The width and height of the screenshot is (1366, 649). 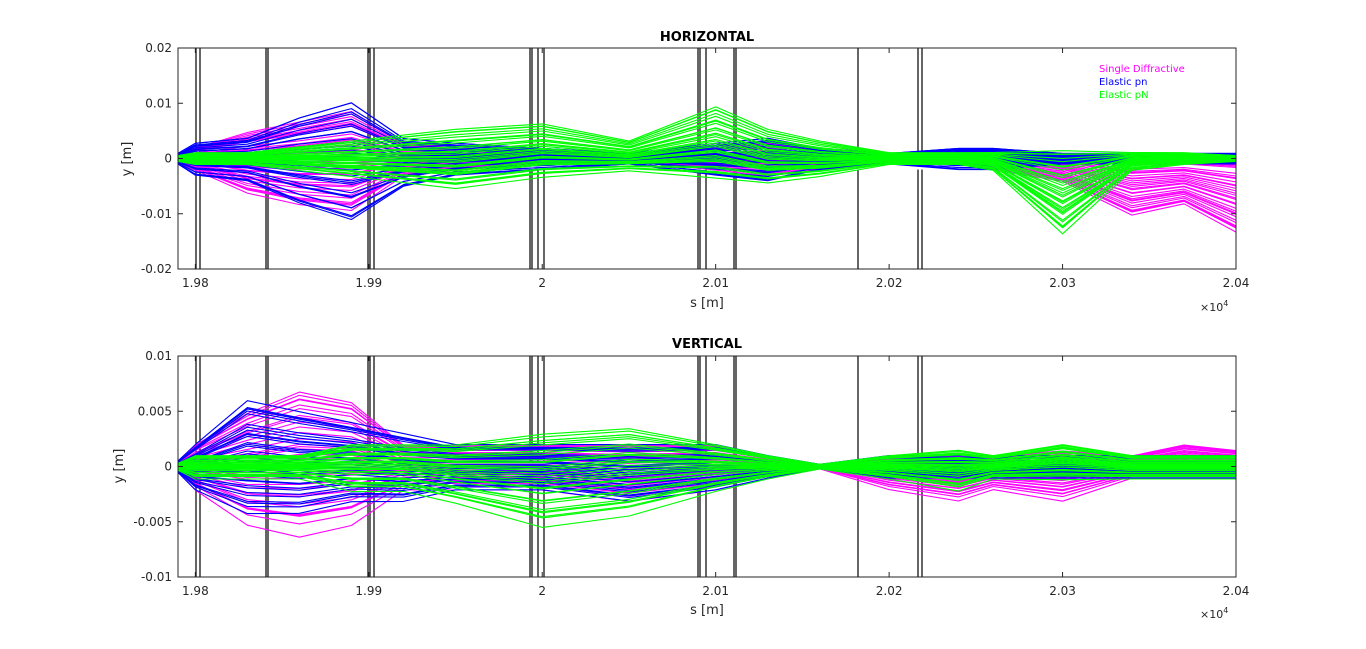 What do you see at coordinates (155, 411) in the screenshot?
I see `y-tick-label: 0.005` at bounding box center [155, 411].